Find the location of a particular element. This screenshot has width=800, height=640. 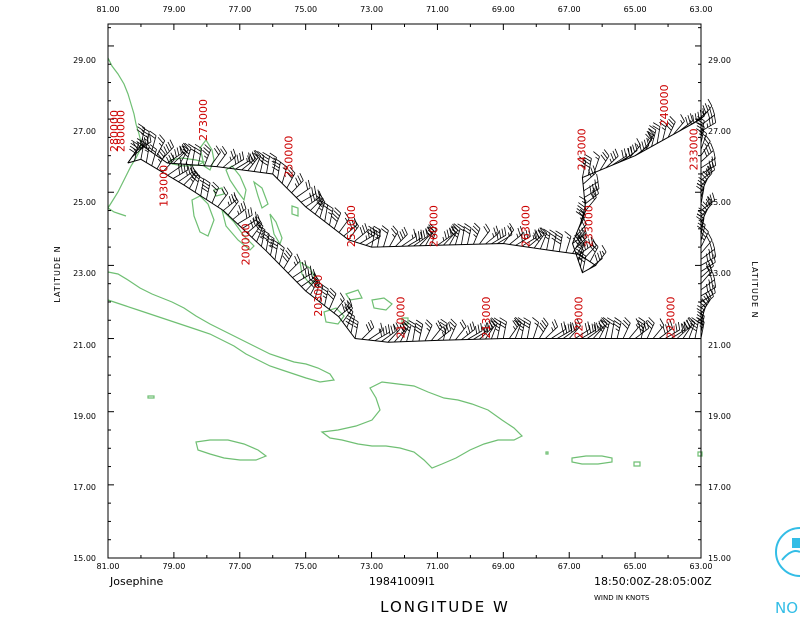

noaa-logo-emblem is located at coordinates (787, 552).